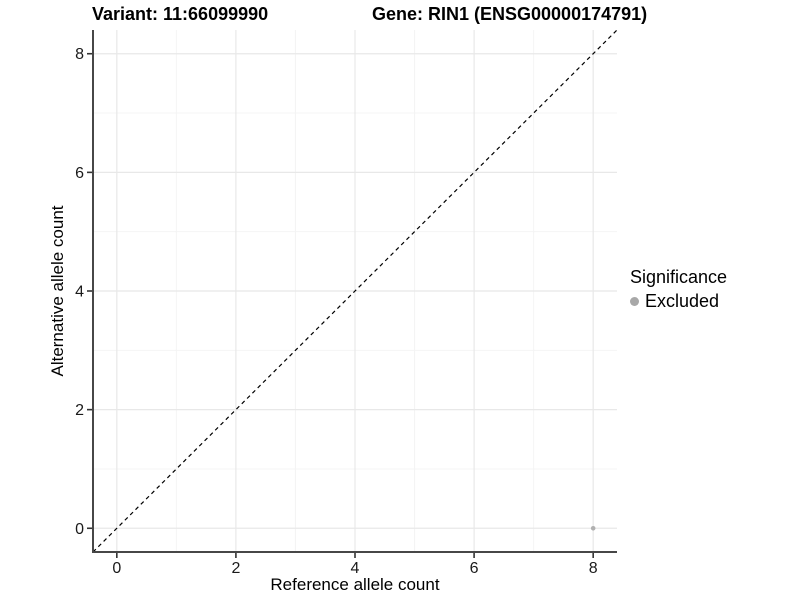  Describe the element at coordinates (79, 410) in the screenshot. I see `y-tick-label: 2` at that location.